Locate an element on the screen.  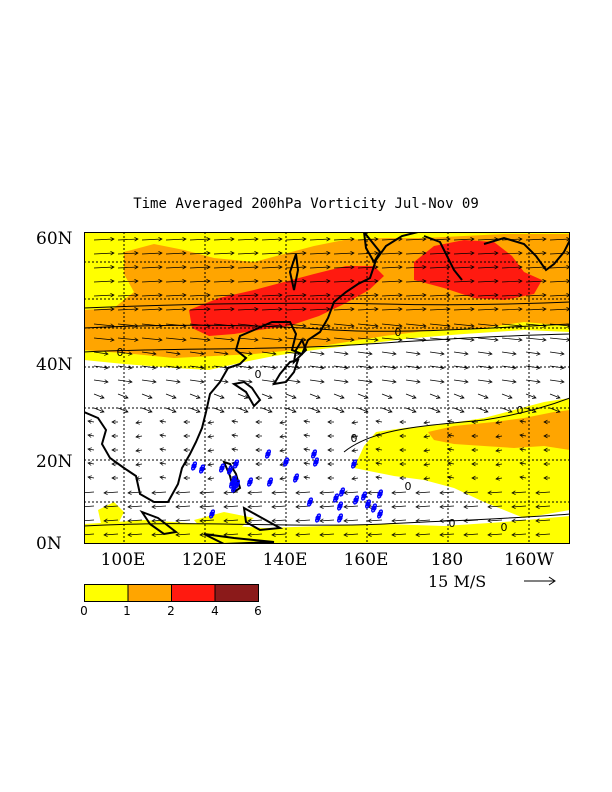
lon-label-160w: 160W is located at coordinates (529, 560).